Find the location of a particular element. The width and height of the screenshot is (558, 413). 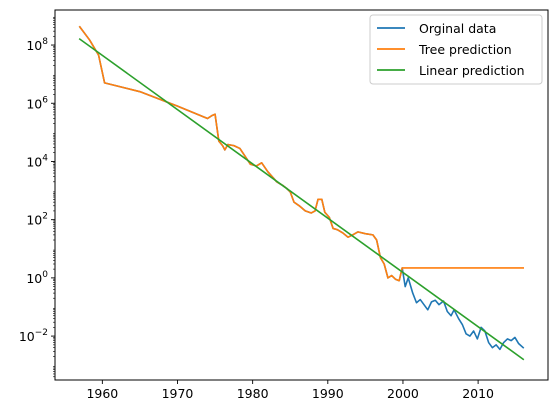

legend-box is located at coordinates (456, 49).